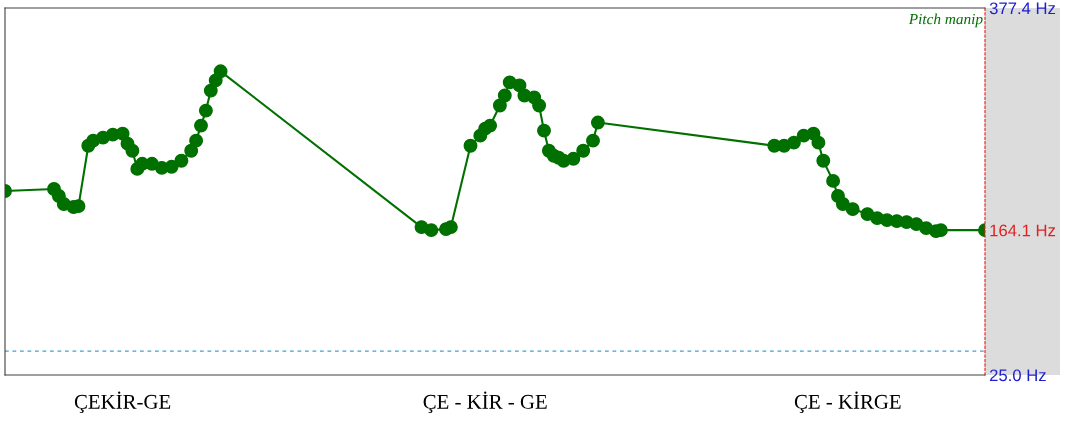 This screenshot has height=423, width=1088. Describe the element at coordinates (1023, 230) in the screenshot. I see `y-tick-label: 164.1 Hz` at that location.